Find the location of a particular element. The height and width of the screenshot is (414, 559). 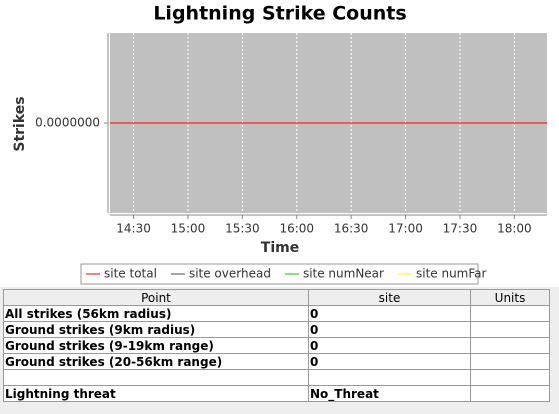

table-cell: All strikes (56km radius) is located at coordinates (156, 313).